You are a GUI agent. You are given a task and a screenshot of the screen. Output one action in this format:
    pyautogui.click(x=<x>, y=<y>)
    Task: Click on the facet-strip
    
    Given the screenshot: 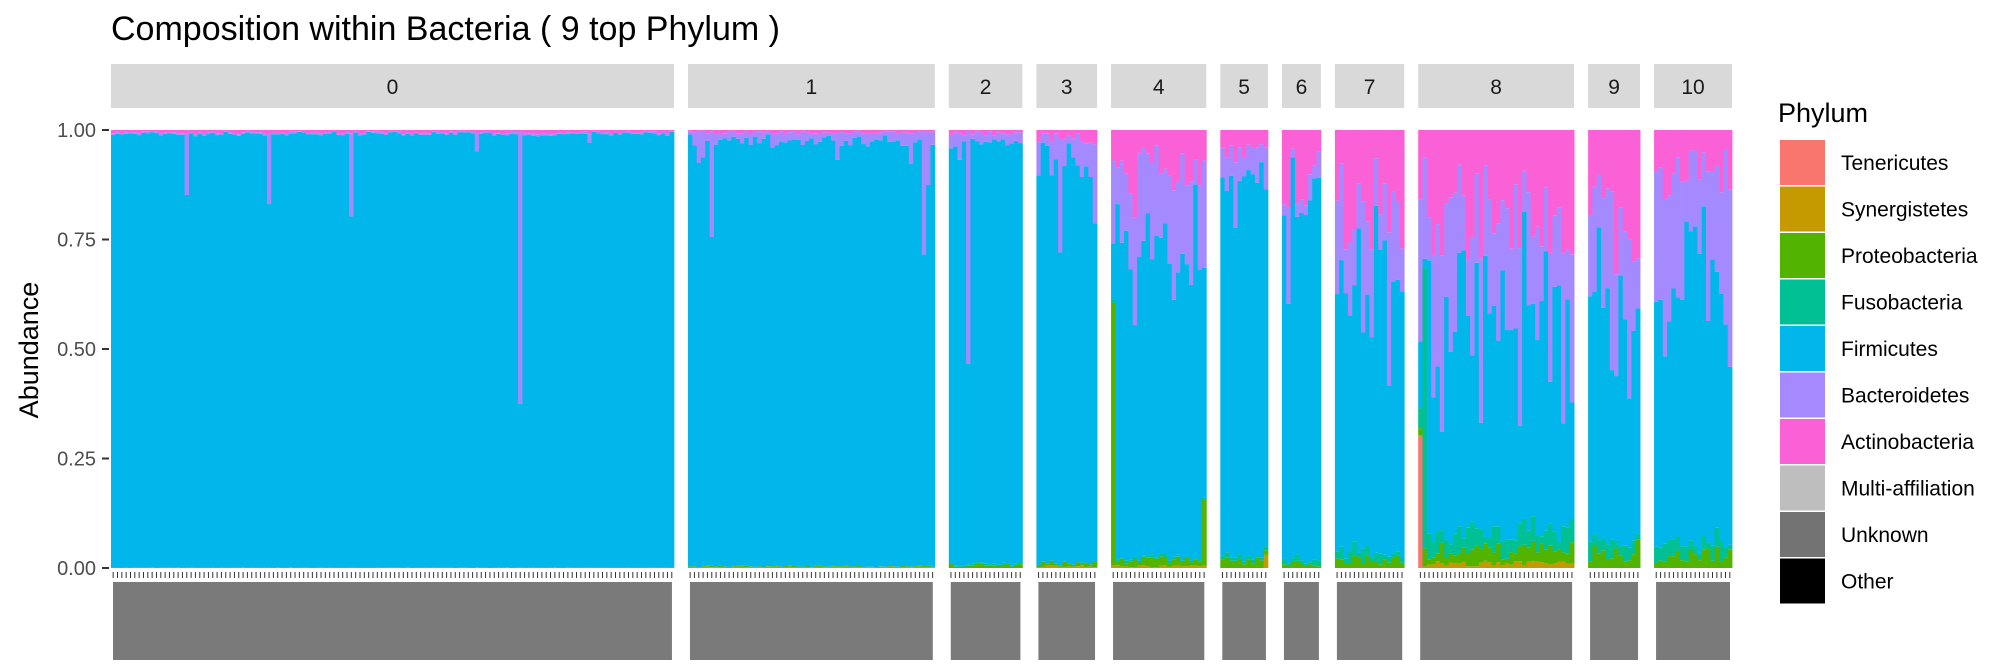 What is the action you would take?
    pyautogui.click(x=1244, y=86)
    